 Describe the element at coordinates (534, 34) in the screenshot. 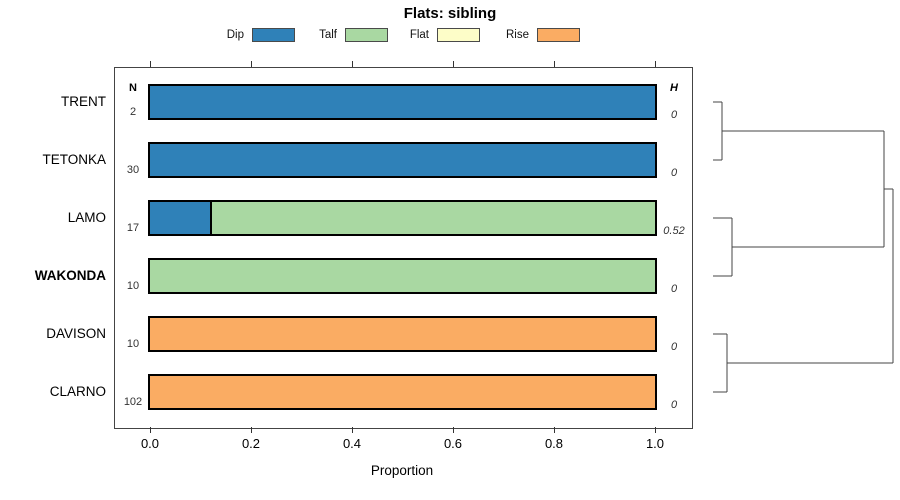

I see `legend-item-rise: Rise` at that location.